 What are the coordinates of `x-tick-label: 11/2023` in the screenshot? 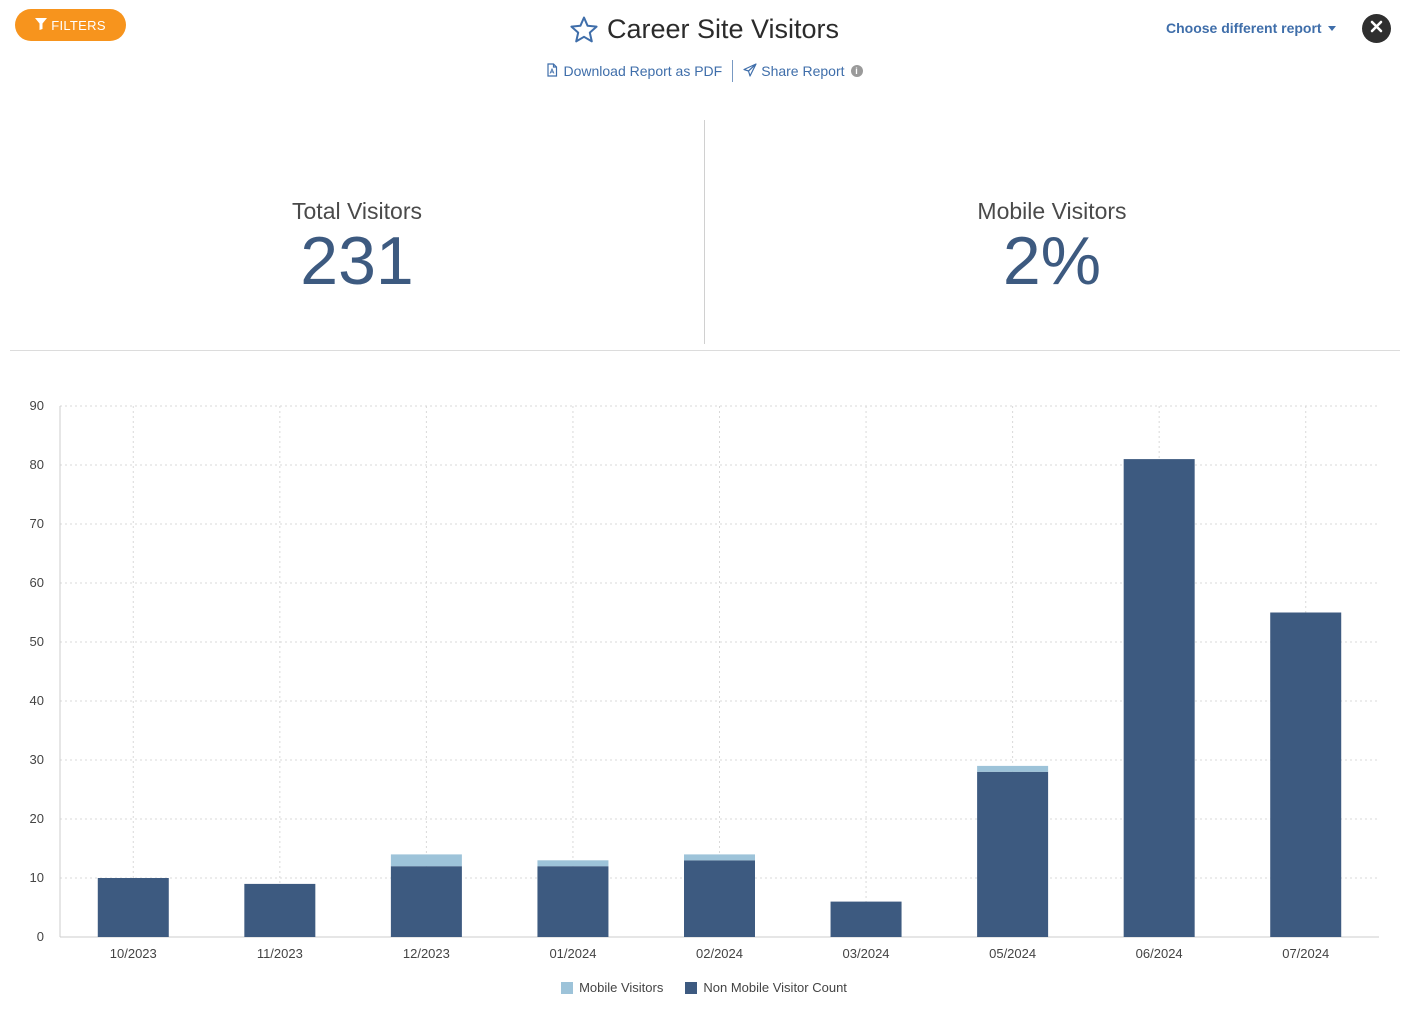 It's located at (280, 953).